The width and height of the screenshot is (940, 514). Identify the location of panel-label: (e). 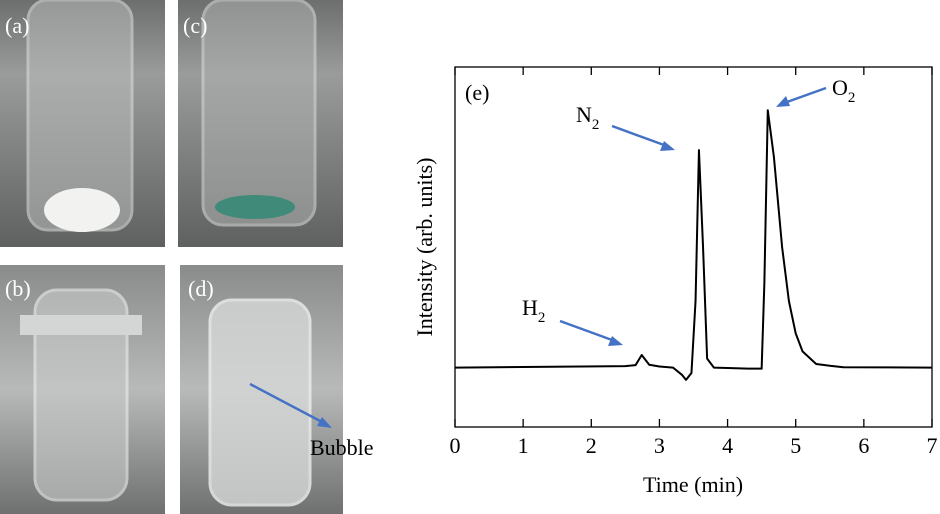
(477, 92).